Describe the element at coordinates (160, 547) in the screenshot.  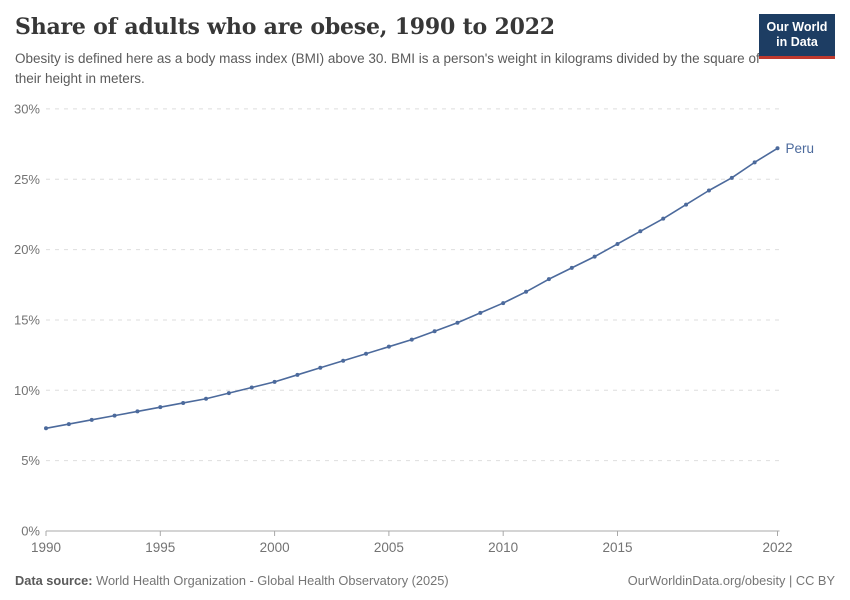
I see `x-axis-tick-label: 1995` at that location.